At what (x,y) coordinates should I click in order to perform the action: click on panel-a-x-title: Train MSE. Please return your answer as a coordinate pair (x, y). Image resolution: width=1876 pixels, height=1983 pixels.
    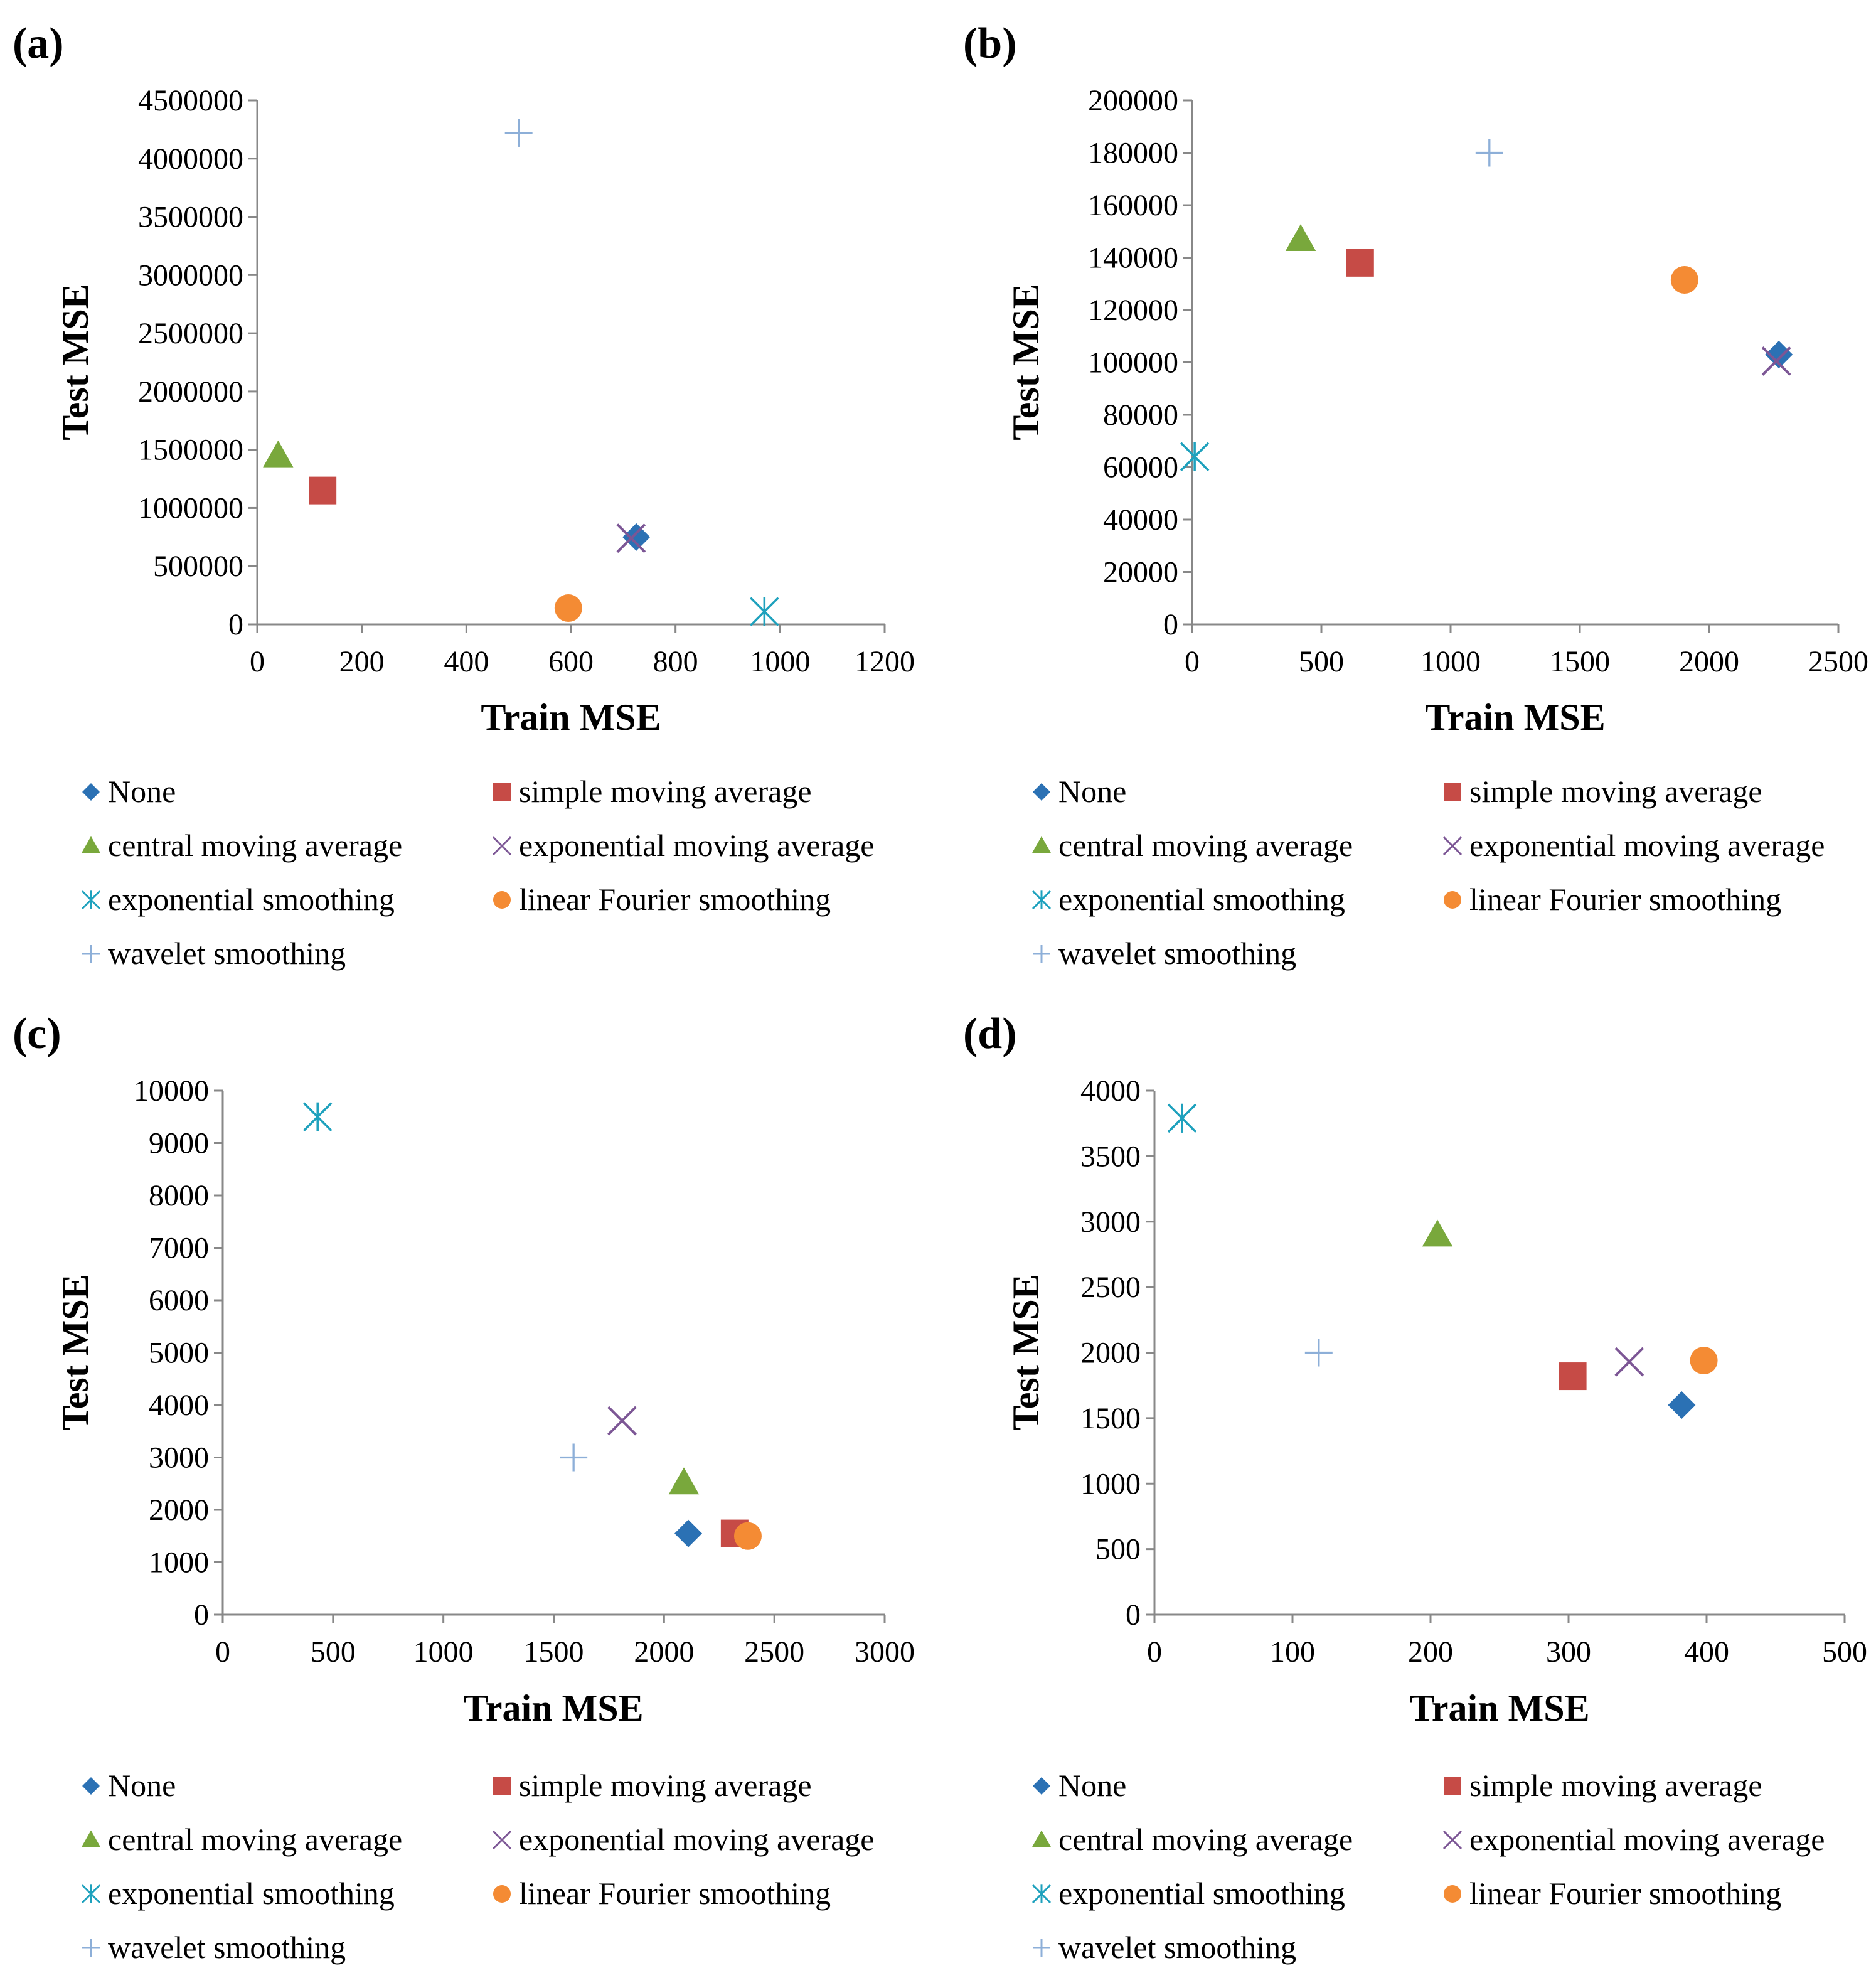
    Looking at the image, I should click on (571, 717).